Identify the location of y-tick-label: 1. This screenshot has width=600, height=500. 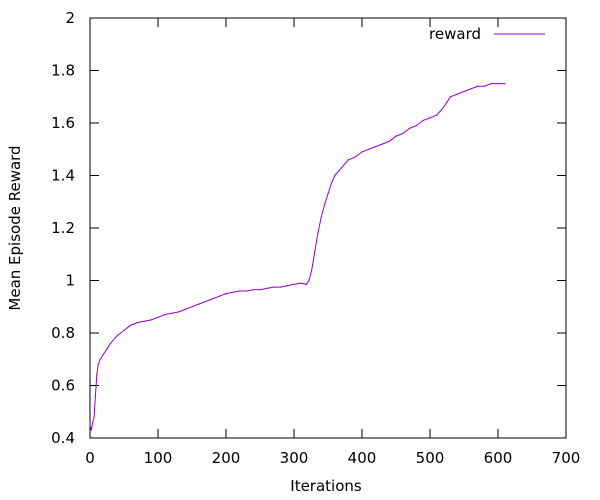
(70, 281).